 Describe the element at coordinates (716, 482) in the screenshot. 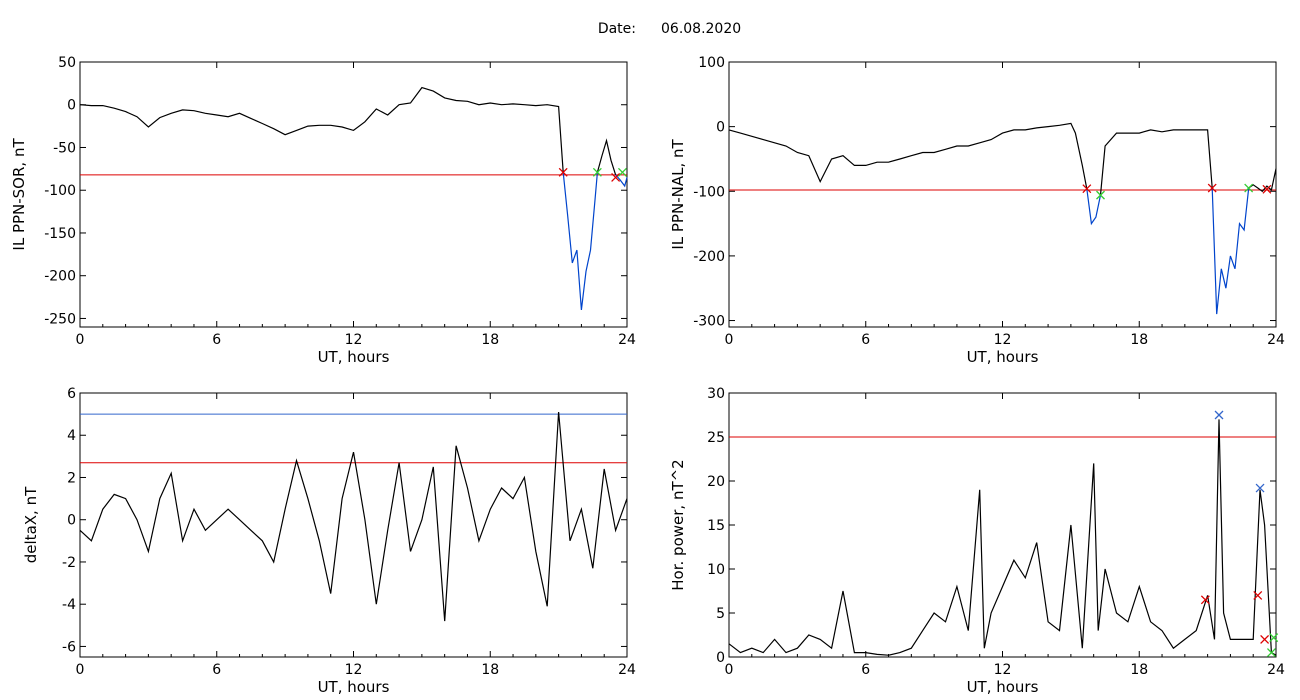

I see `y-tick-label: 20` at that location.